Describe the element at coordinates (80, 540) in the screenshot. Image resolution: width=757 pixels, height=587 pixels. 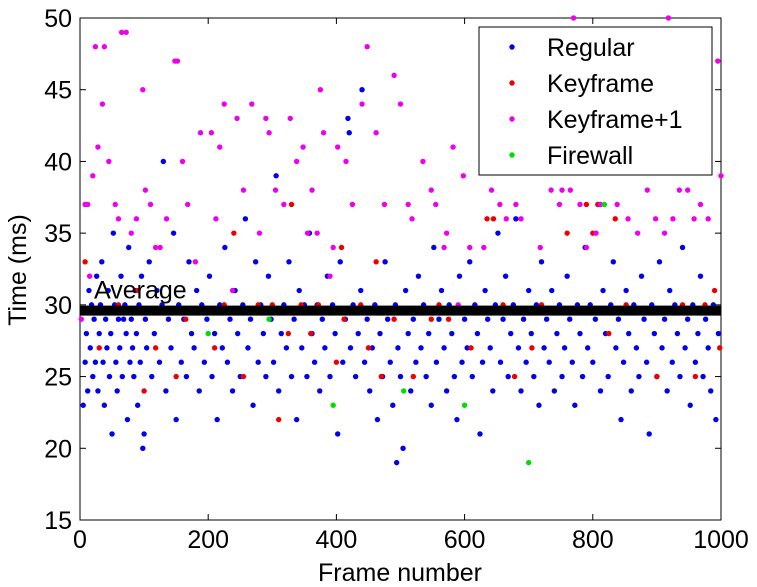
I see `x-tick-label: 0` at that location.